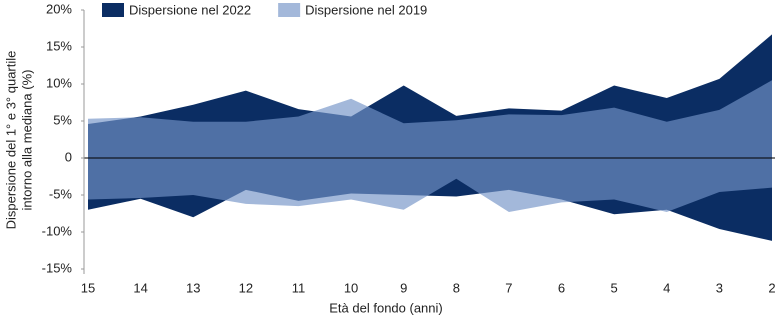 The height and width of the screenshot is (320, 780). What do you see at coordinates (614, 287) in the screenshot?
I see `x-tick-label: 5` at bounding box center [614, 287].